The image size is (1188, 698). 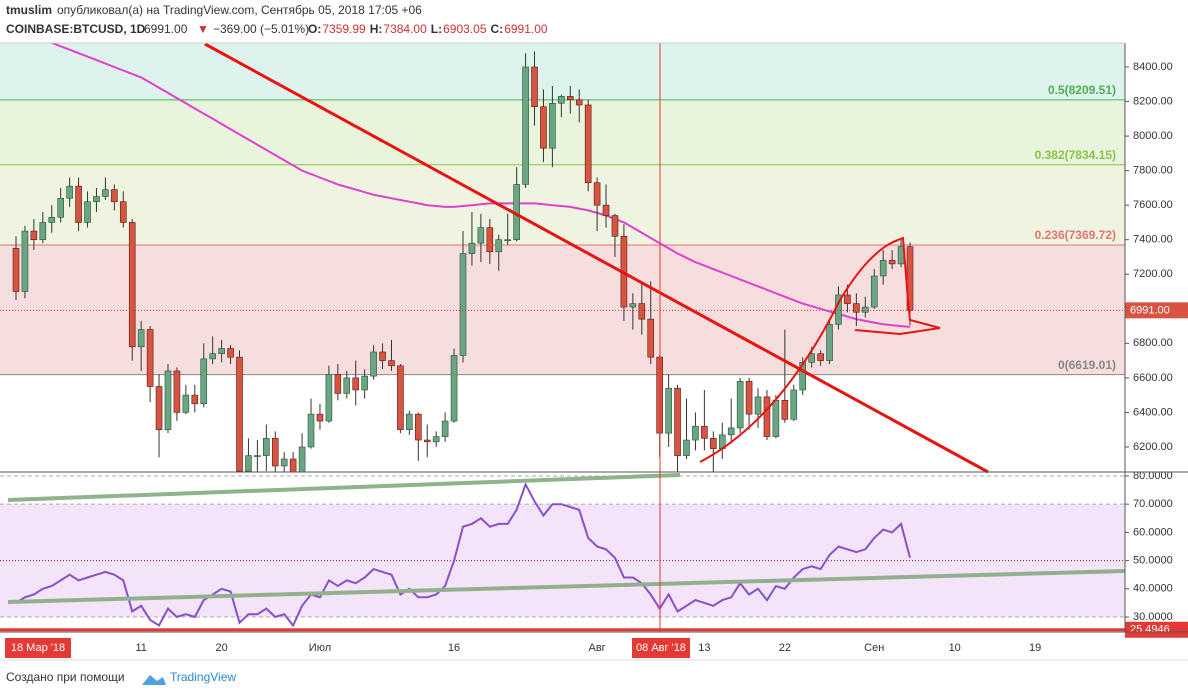 I want to click on ohlc-value: 6991.00, so click(x=526, y=29).